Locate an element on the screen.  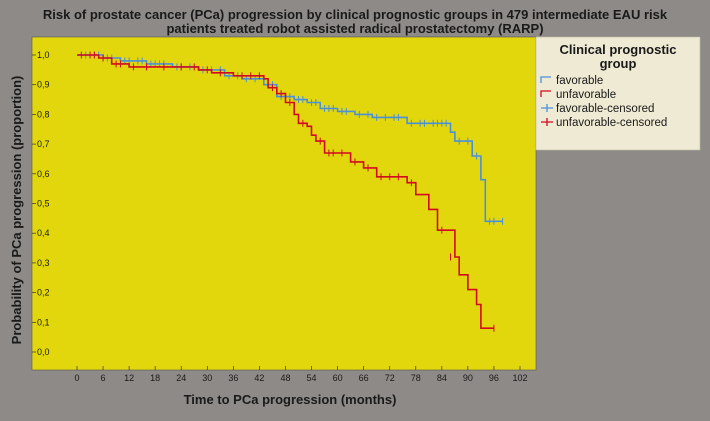
y-tick-label: 0,8 is located at coordinates (43, 114).